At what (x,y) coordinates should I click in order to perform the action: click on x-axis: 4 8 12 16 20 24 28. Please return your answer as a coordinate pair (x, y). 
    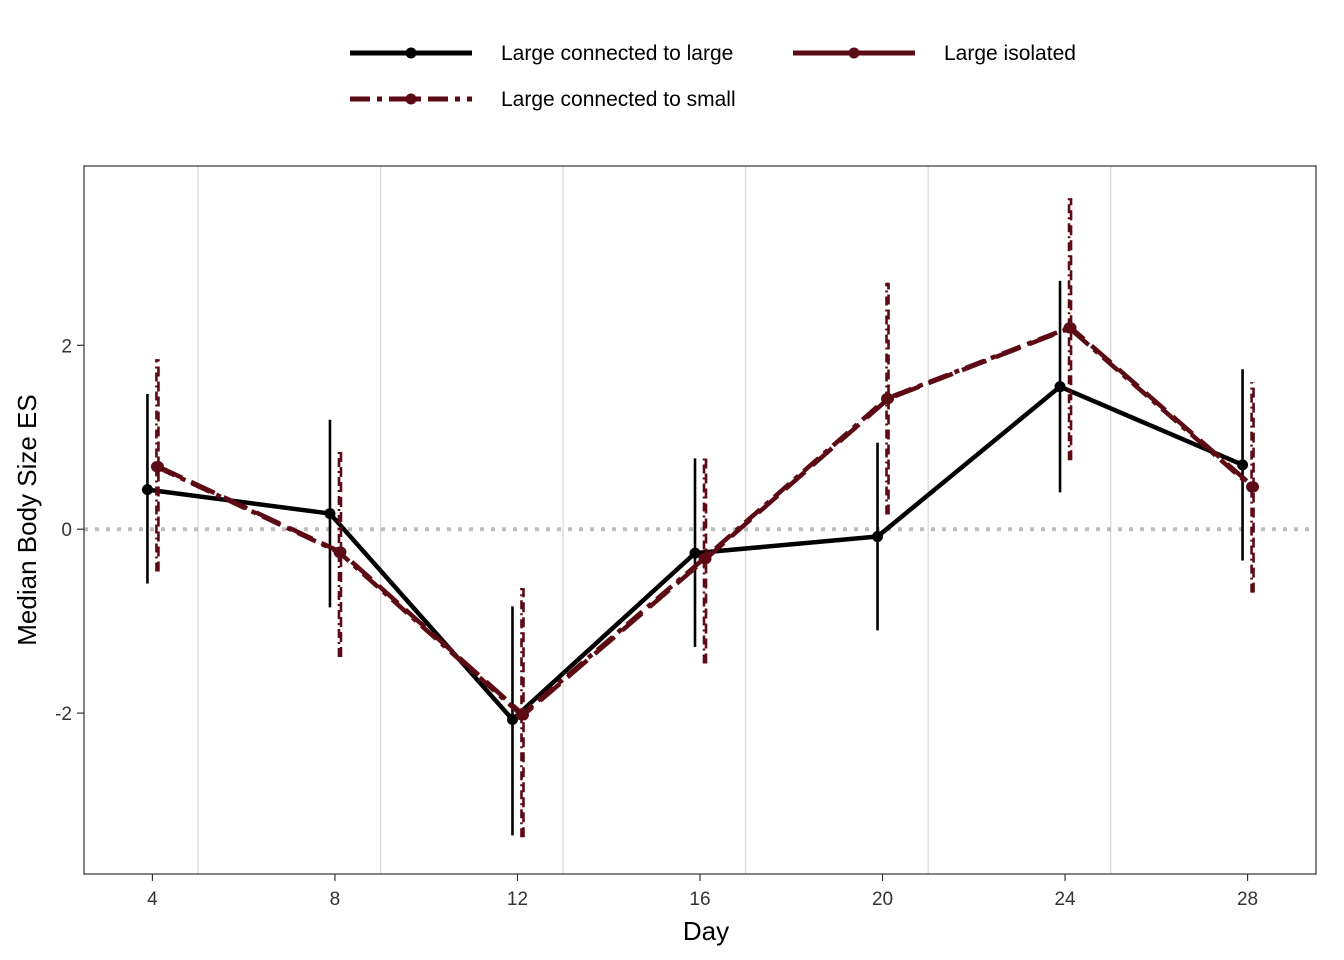
    Looking at the image, I should click on (702, 892).